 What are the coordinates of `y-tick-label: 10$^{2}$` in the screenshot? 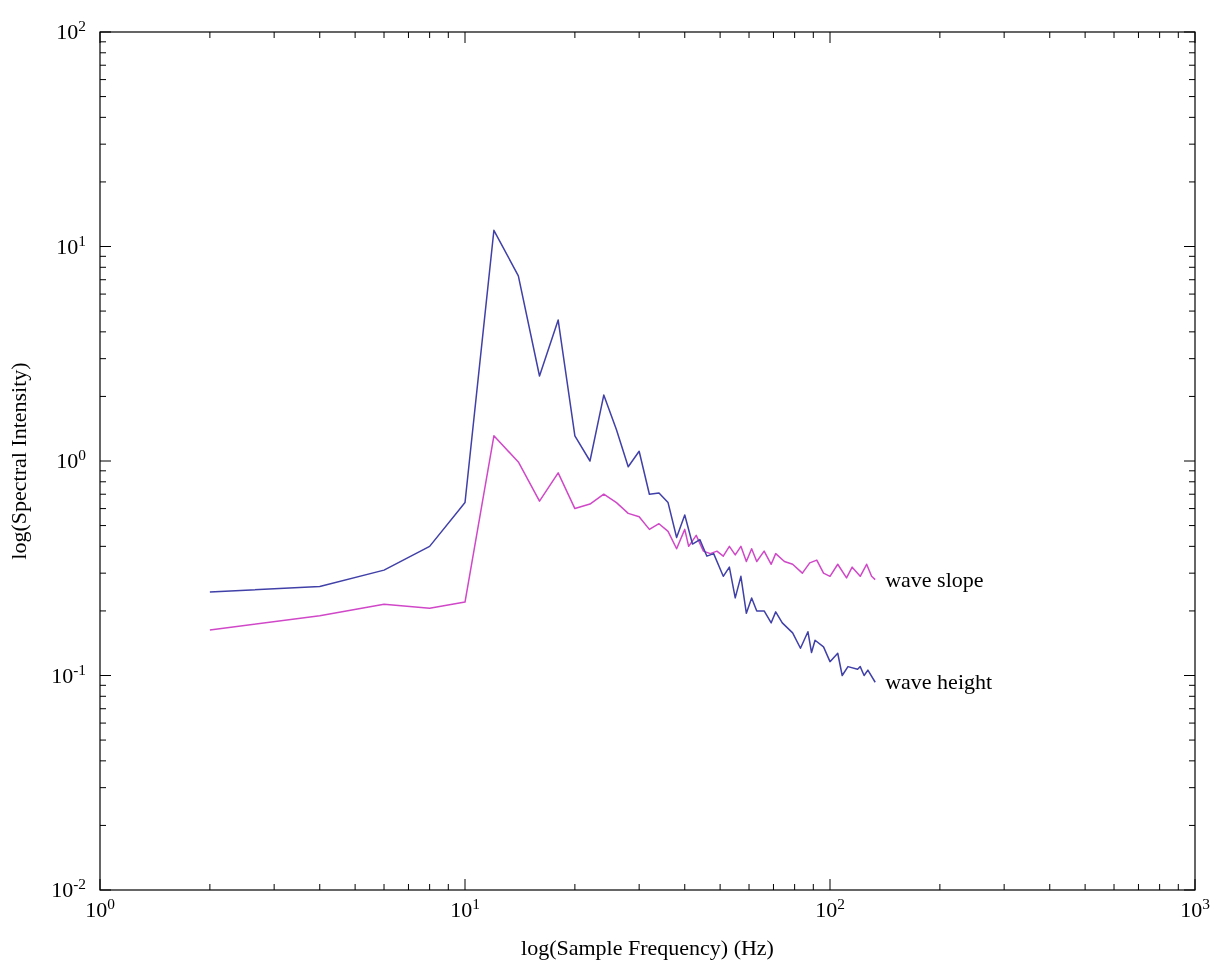 It's located at (71, 30).